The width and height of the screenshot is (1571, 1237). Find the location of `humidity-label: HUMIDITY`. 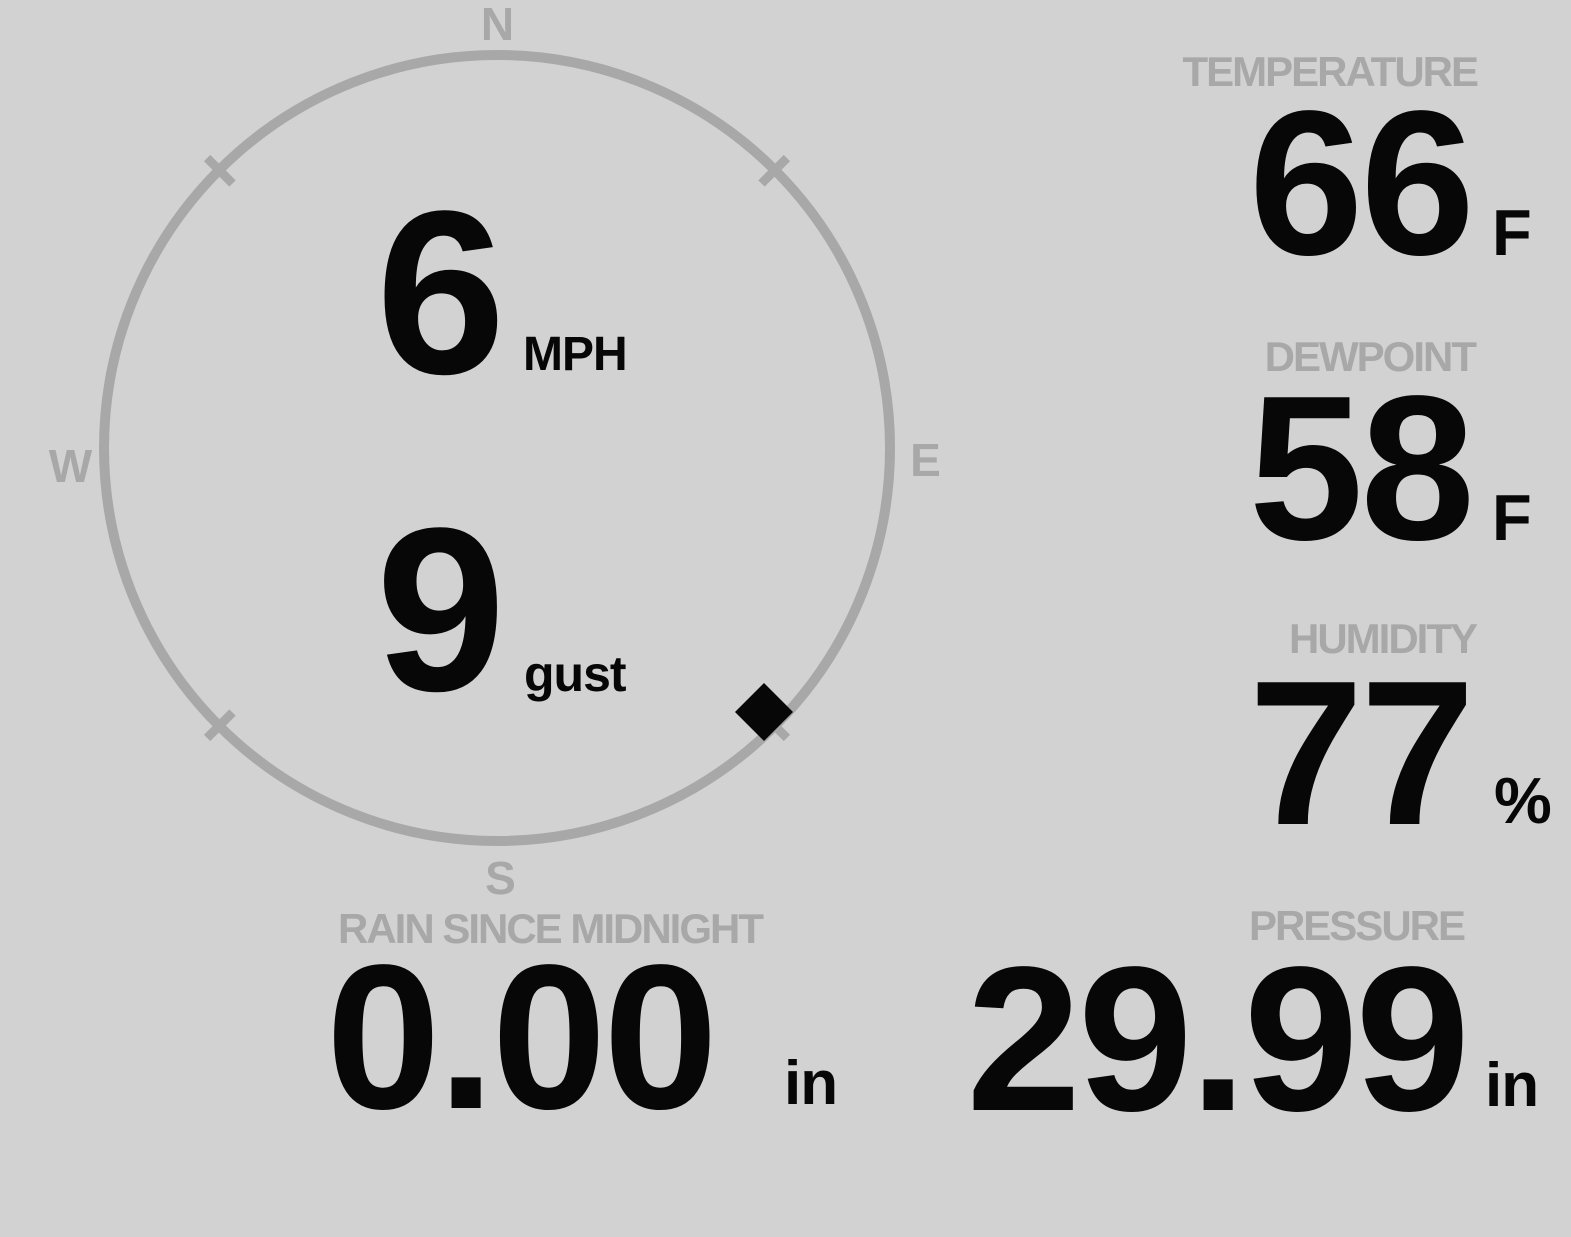

humidity-label: HUMIDITY is located at coordinates (1383, 638).